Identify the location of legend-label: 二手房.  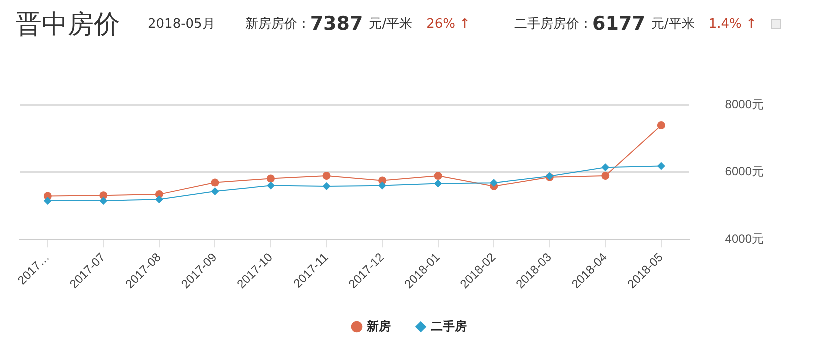
(449, 326).